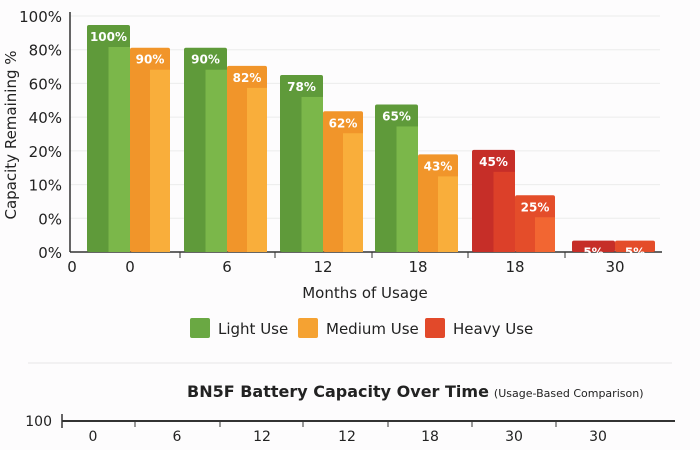 This screenshot has width=700, height=450. I want to click on data-label: 43%, so click(438, 166).